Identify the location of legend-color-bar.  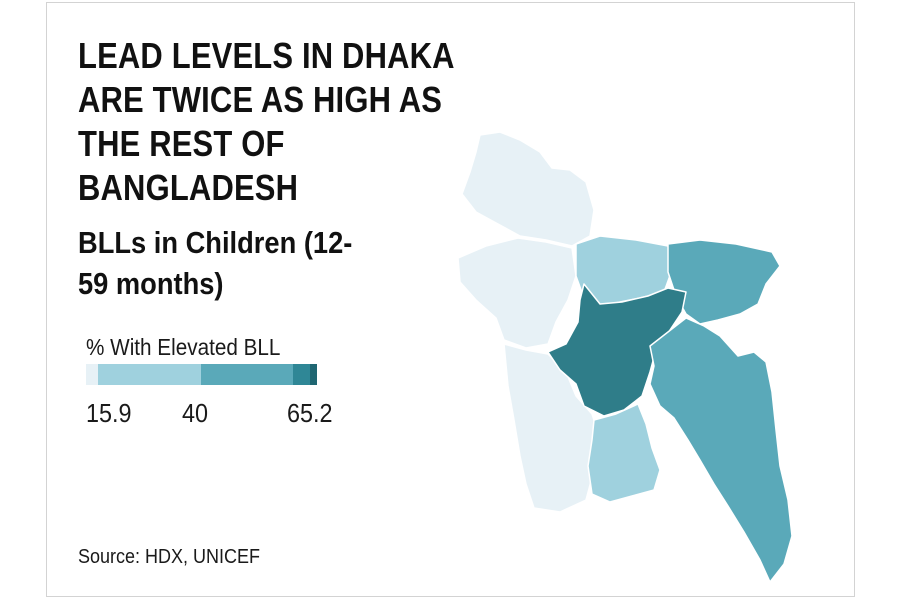
(201, 374).